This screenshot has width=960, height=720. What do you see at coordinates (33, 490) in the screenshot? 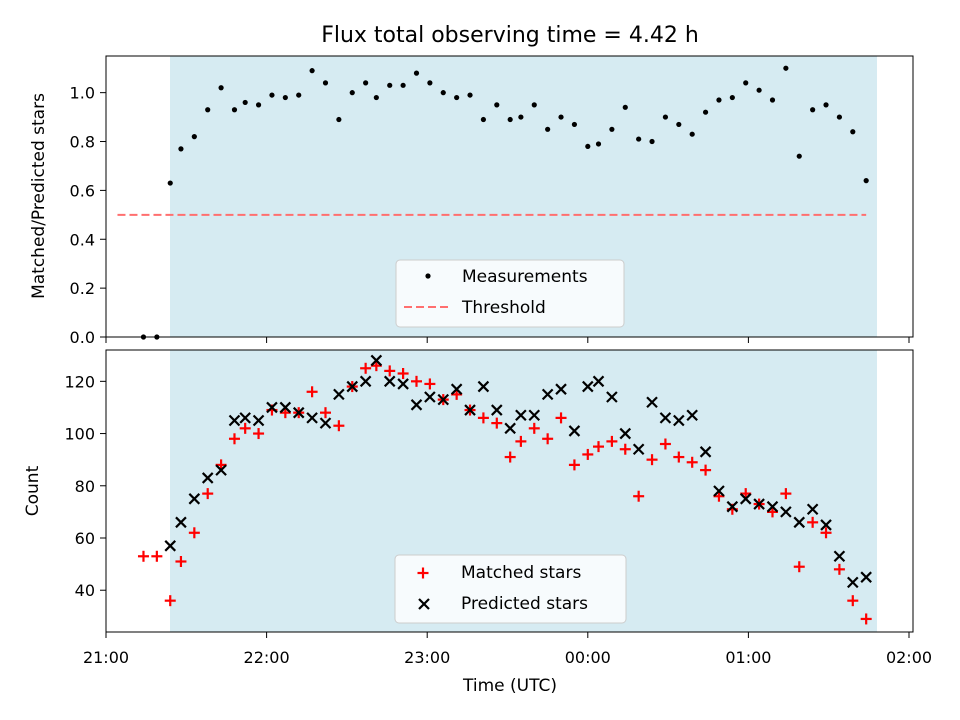
I see `bottom-y-axis-label: Count` at bounding box center [33, 490].